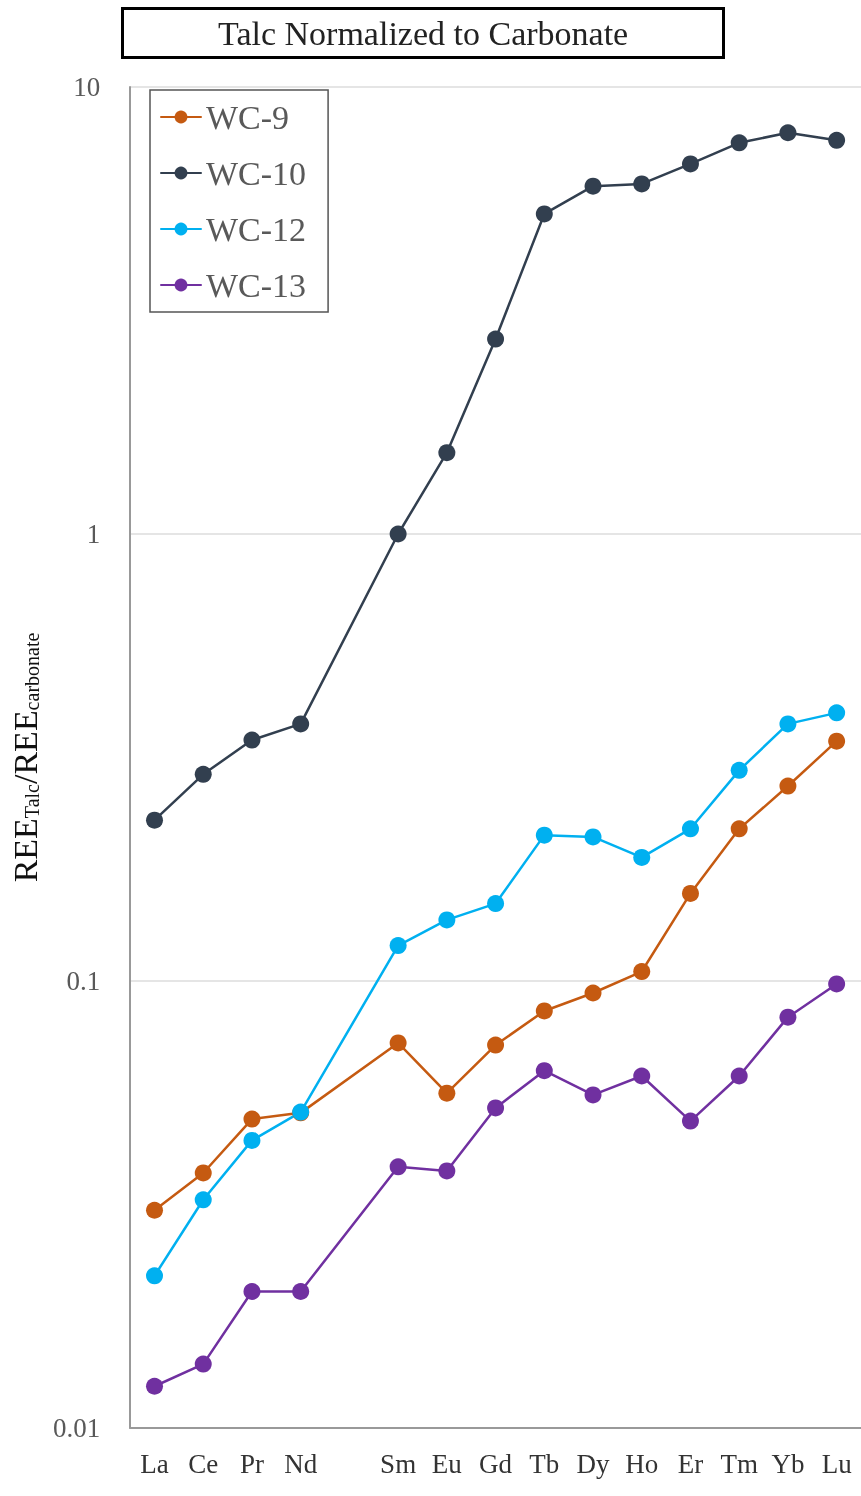  What do you see at coordinates (203, 1463) in the screenshot?
I see `x-tick-label: Ce` at bounding box center [203, 1463].